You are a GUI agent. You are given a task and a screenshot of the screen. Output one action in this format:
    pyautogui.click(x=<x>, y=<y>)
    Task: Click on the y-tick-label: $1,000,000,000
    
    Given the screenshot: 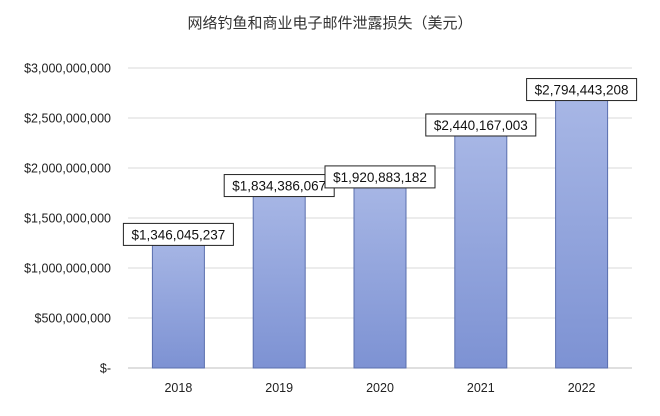 What is the action you would take?
    pyautogui.click(x=67, y=269)
    